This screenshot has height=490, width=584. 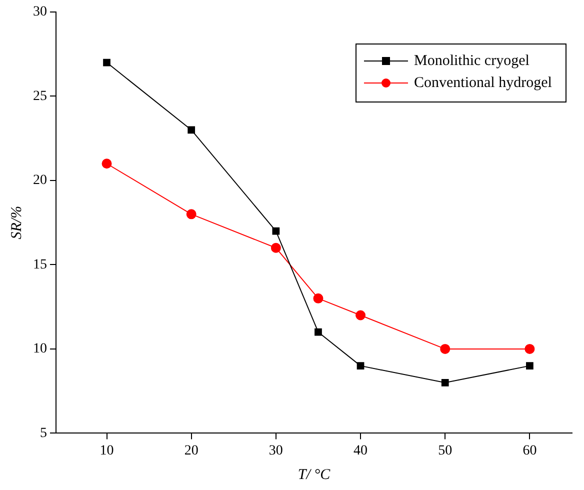 I want to click on y-tick-label: 20, so click(x=40, y=180).